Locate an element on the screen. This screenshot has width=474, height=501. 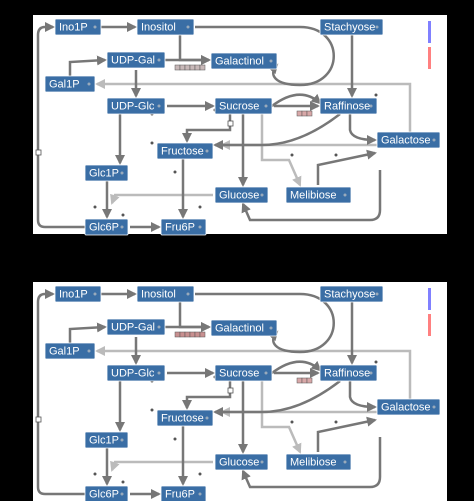
node: Inositol is located at coordinates (165, 294).